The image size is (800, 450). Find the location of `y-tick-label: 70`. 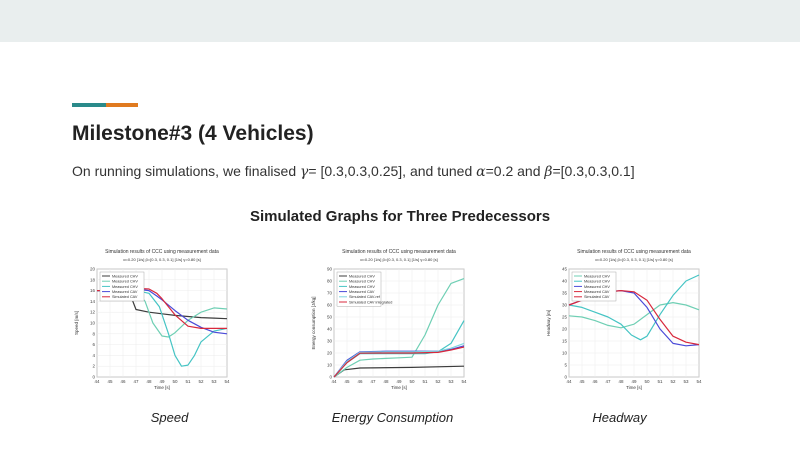

y-tick-label: 70 is located at coordinates (330, 293).